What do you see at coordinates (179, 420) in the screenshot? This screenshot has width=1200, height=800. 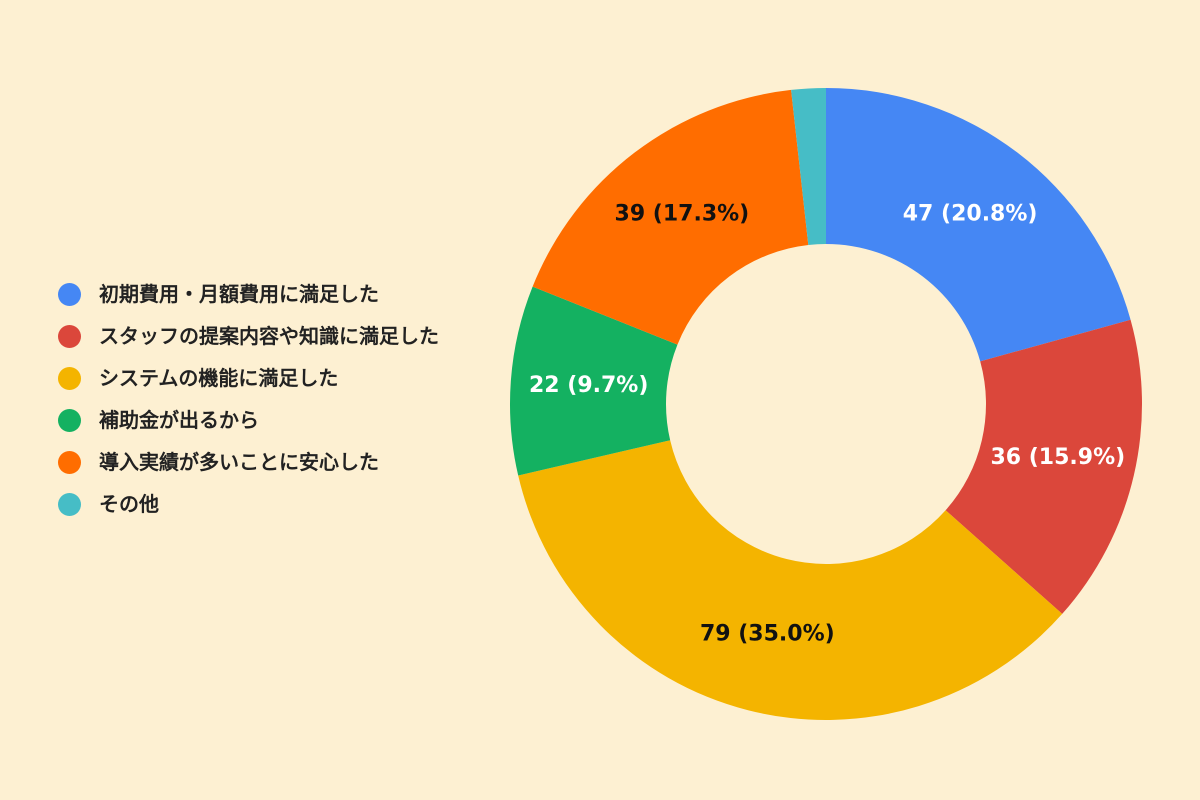 I see `legend-label-subsidy: 補助金が出るから` at bounding box center [179, 420].